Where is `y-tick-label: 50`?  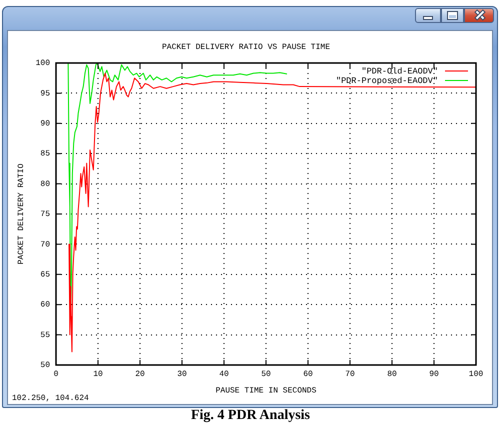 y-tick-label: 50 is located at coordinates (45, 365).